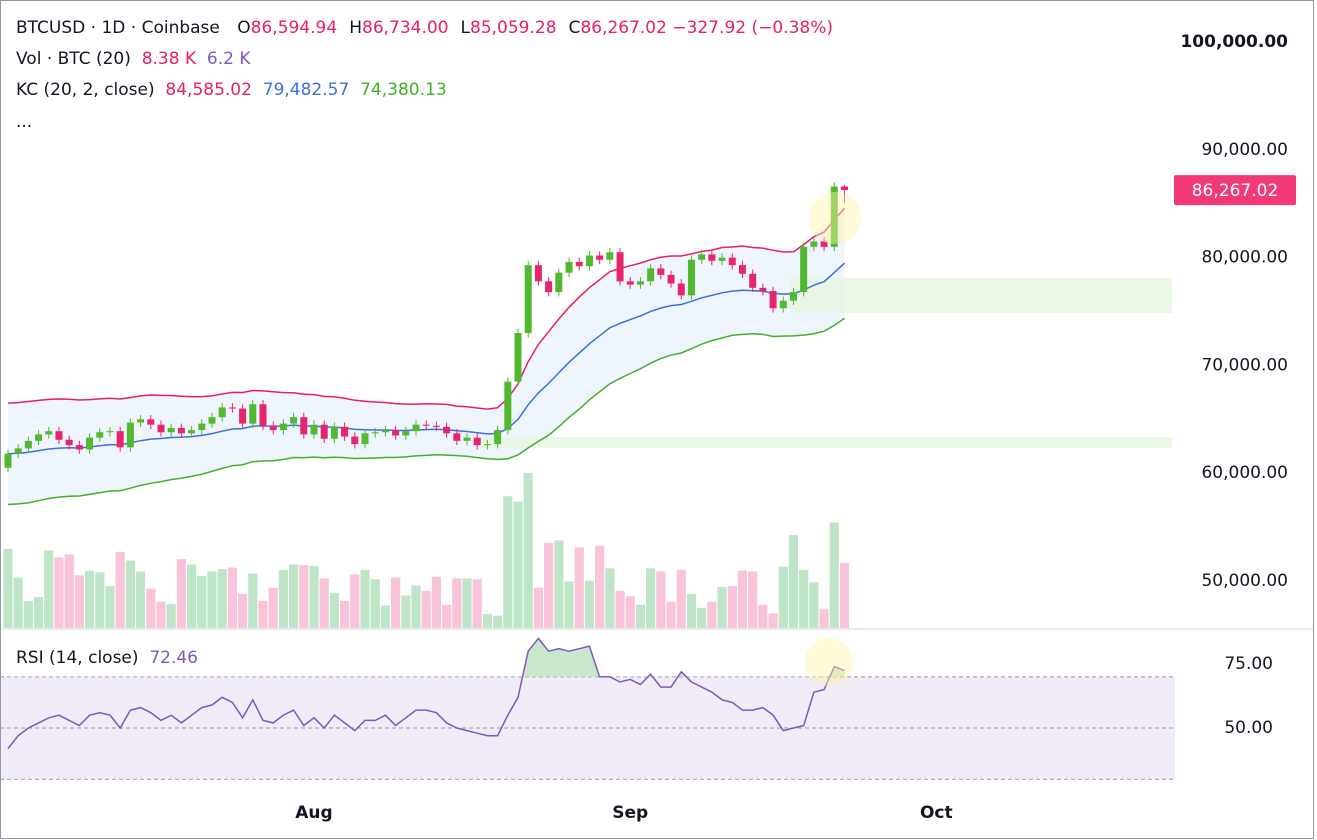 This screenshot has width=1317, height=840. Describe the element at coordinates (829, 662) in the screenshot. I see `highlight` at that location.